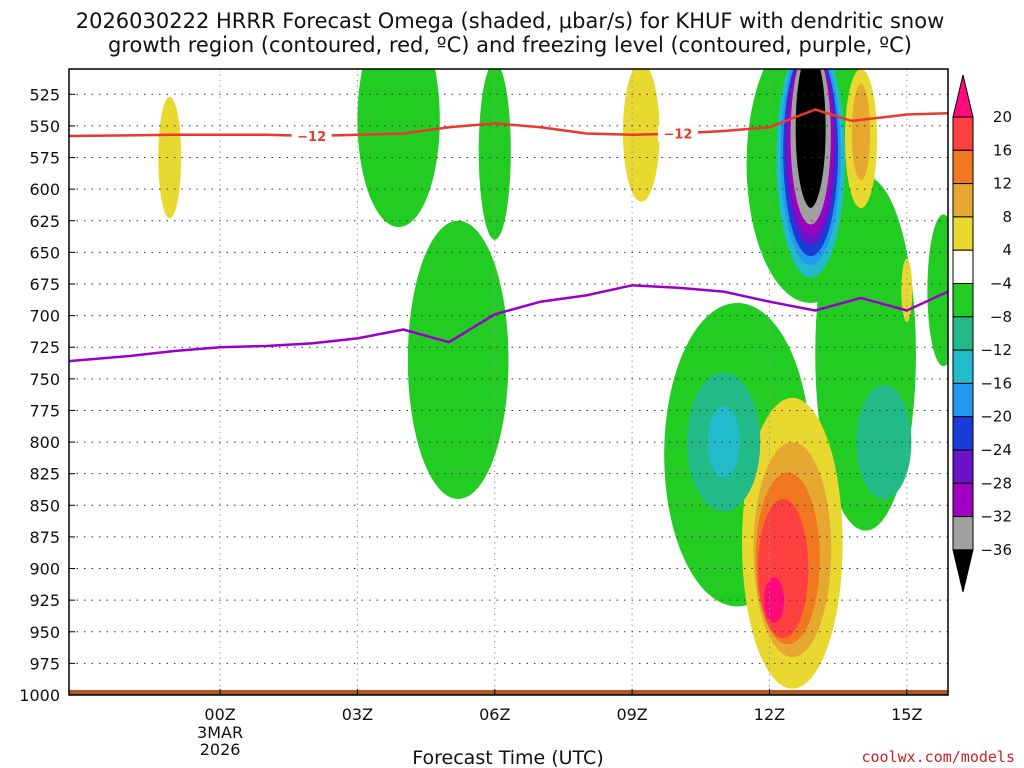 Image resolution: width=1024 pixels, height=768 pixels. I want to click on colorbar-label-8: −16, so click(996, 383).